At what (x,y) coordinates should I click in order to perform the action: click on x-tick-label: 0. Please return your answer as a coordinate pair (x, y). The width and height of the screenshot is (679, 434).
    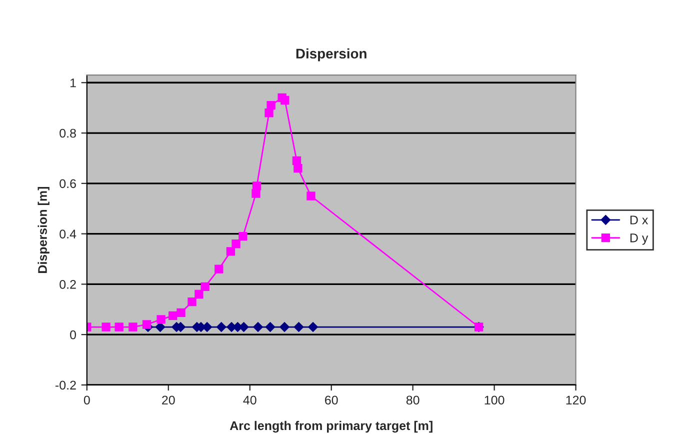
    Looking at the image, I should click on (87, 400).